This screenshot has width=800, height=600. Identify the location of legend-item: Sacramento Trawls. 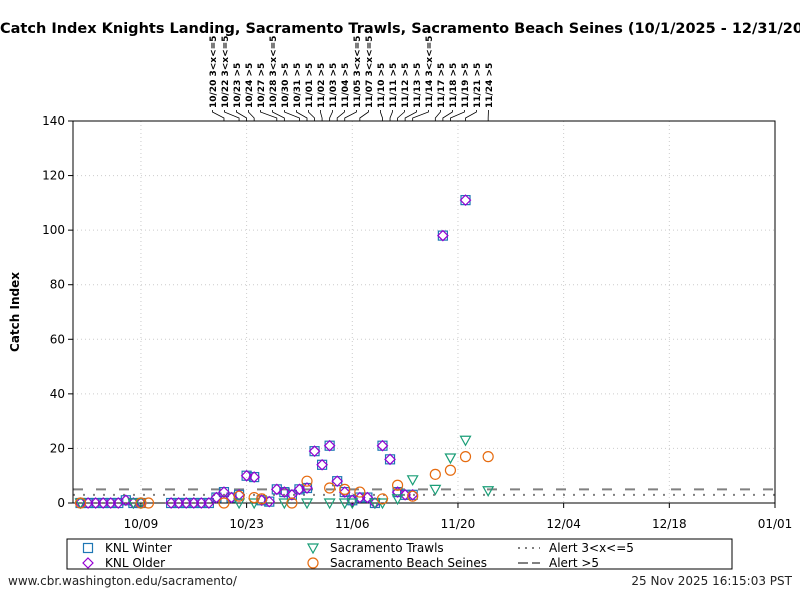
(375, 548).